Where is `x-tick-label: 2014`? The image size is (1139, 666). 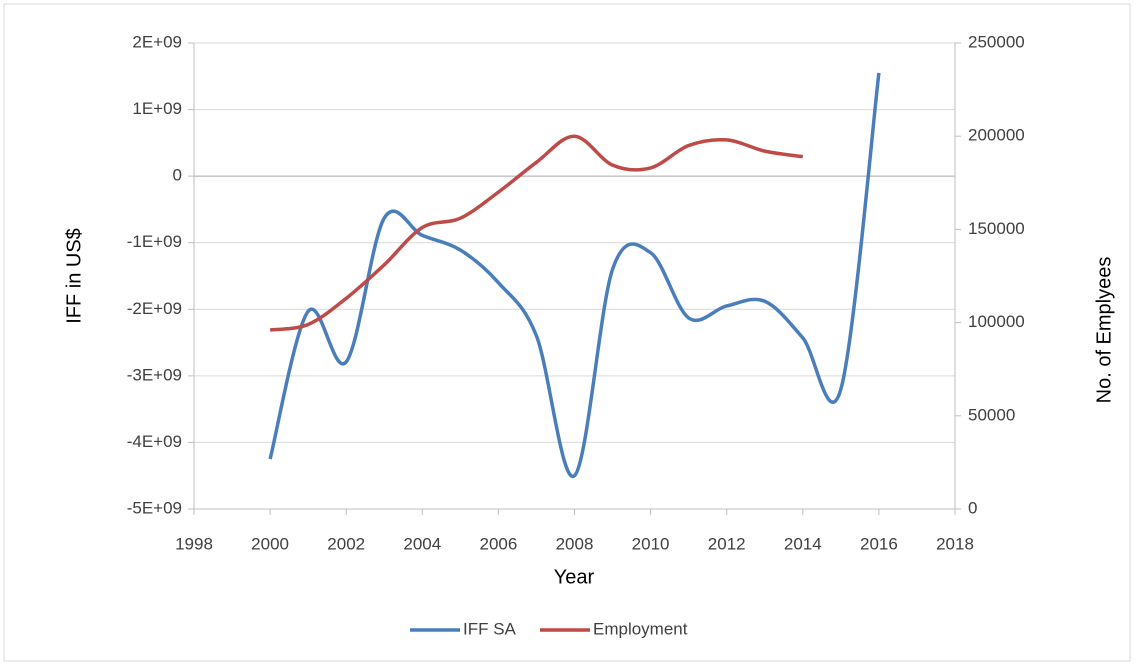
x-tick-label: 2014 is located at coordinates (803, 543).